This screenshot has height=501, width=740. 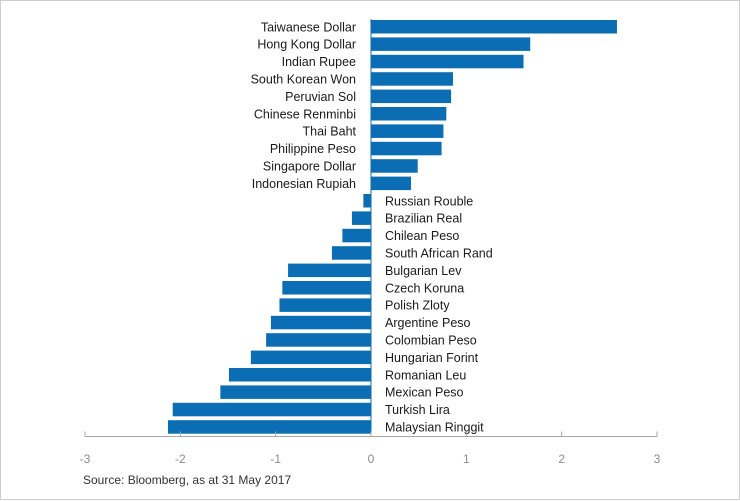 I want to click on x-tick-label: -1, so click(x=275, y=459).